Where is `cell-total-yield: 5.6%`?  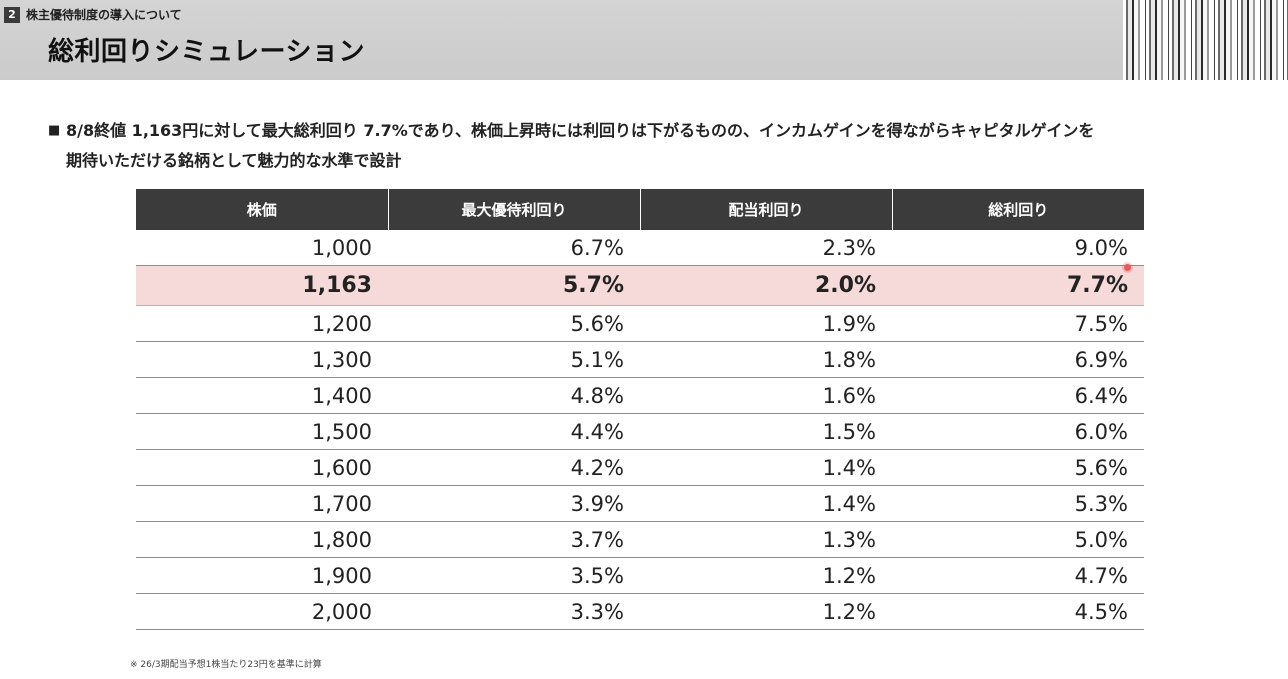
cell-total-yield: 5.6% is located at coordinates (1018, 467).